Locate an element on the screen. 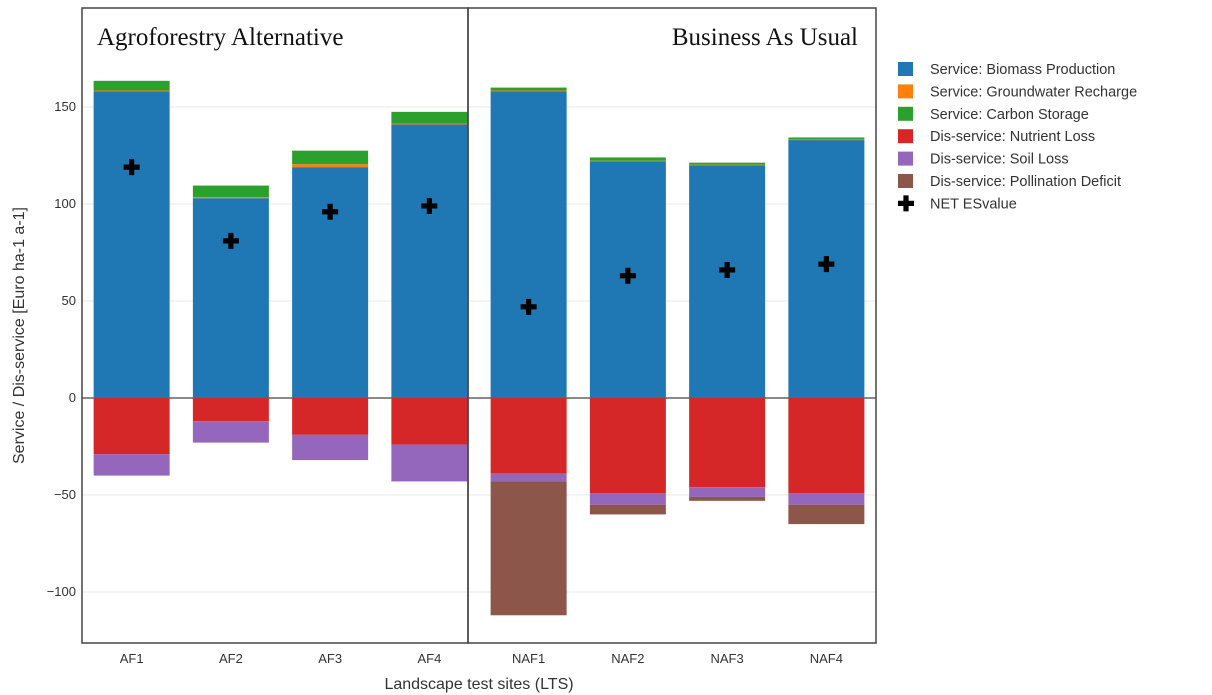 Image resolution: width=1212 pixels, height=695 pixels. legend-label-service-groundwater-recharge: Service: Groundwater Recharge is located at coordinates (1033, 92).